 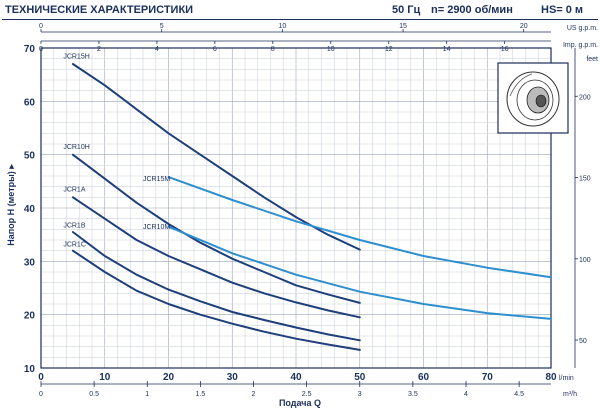 What do you see at coordinates (406, 10) in the screenshot?
I see `frequency-label: 50 Гц` at bounding box center [406, 10].